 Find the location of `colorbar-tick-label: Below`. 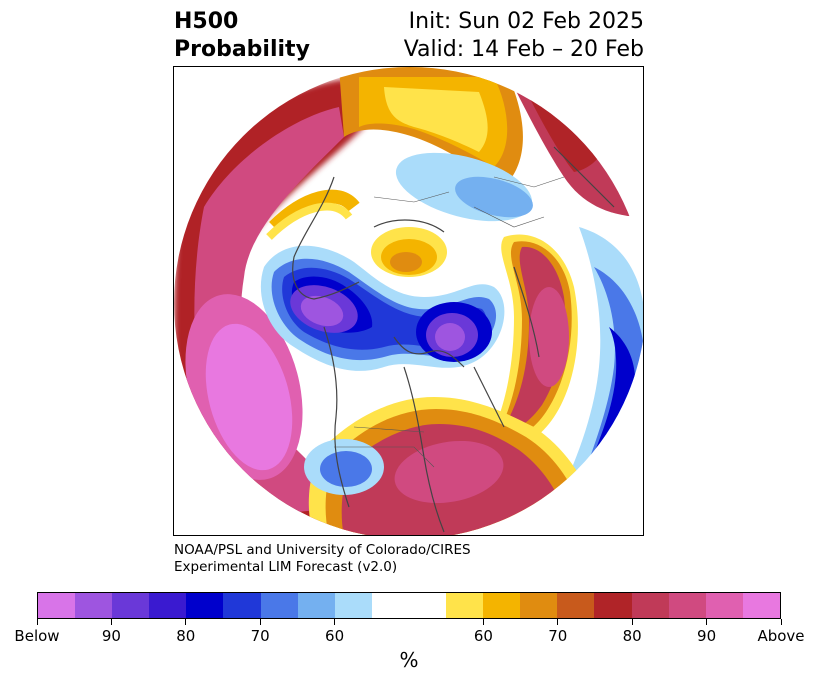

colorbar-tick-label: Below is located at coordinates (37, 636).